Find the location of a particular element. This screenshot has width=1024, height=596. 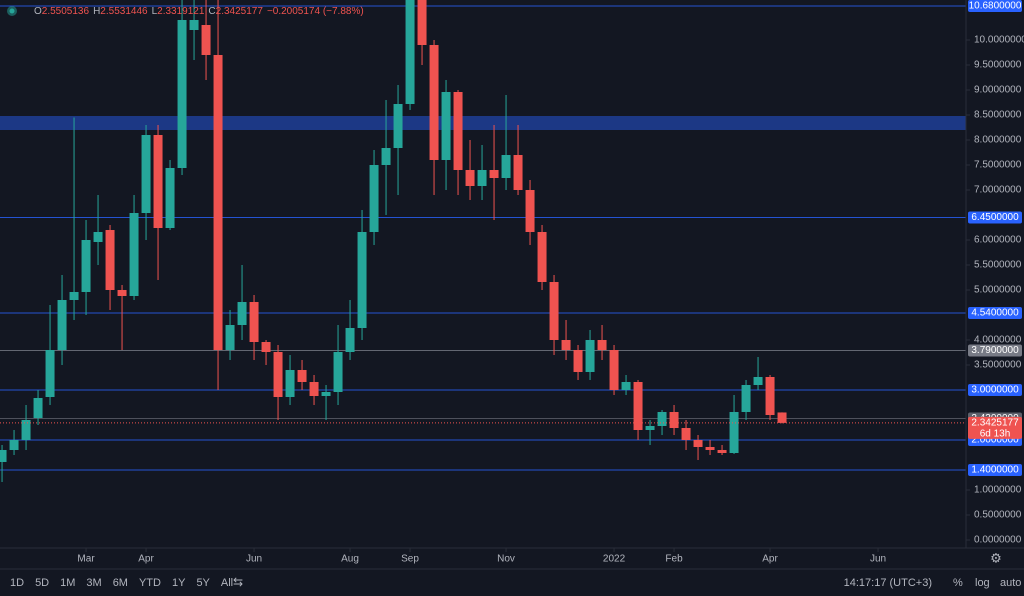

y-tick-label: 7.0000000 is located at coordinates (998, 190).